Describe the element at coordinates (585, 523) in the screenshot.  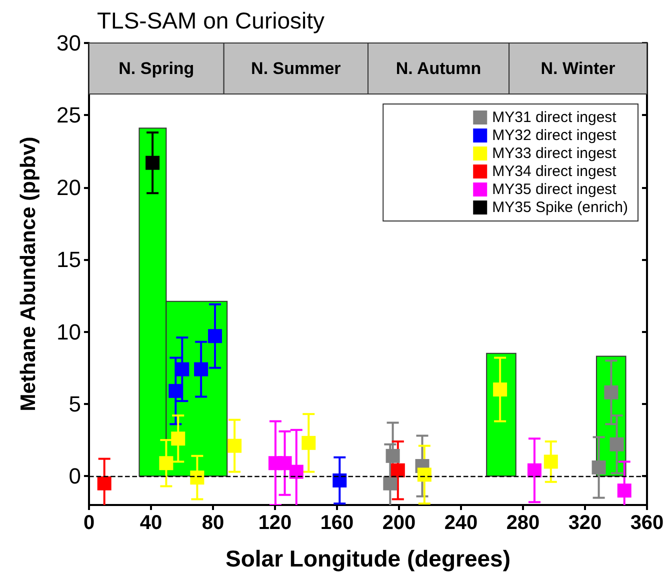
I see `x-tick-label: 320` at that location.